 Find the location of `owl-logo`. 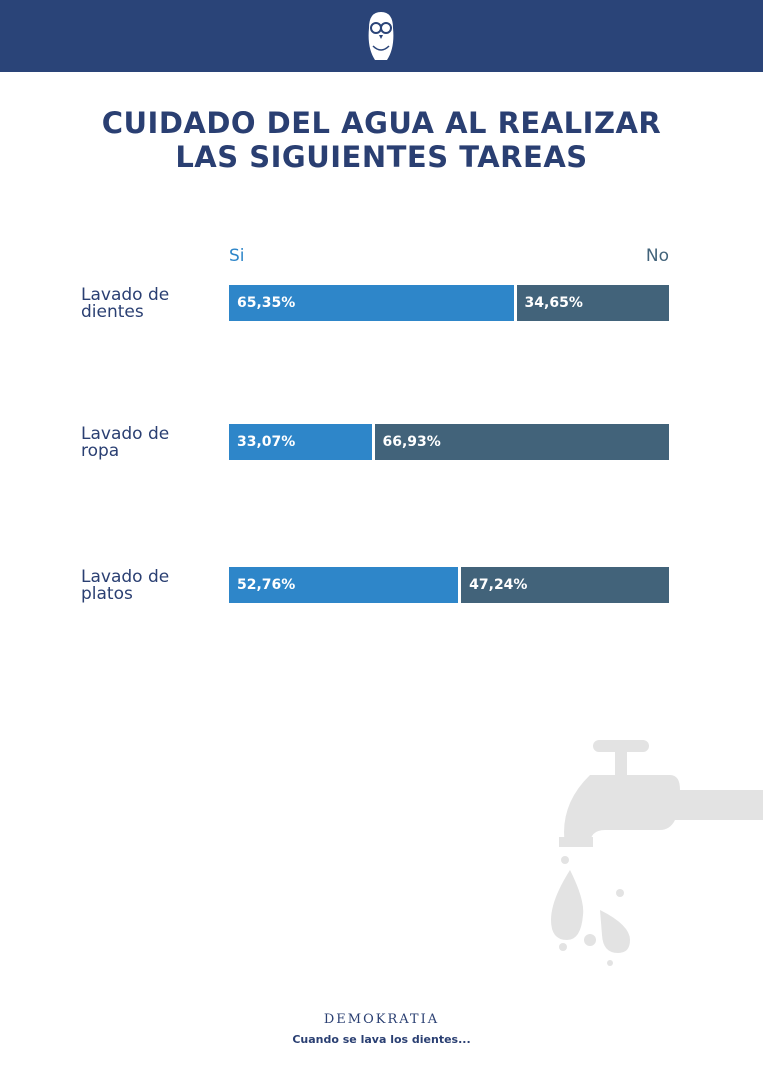

owl-logo is located at coordinates (381, 36).